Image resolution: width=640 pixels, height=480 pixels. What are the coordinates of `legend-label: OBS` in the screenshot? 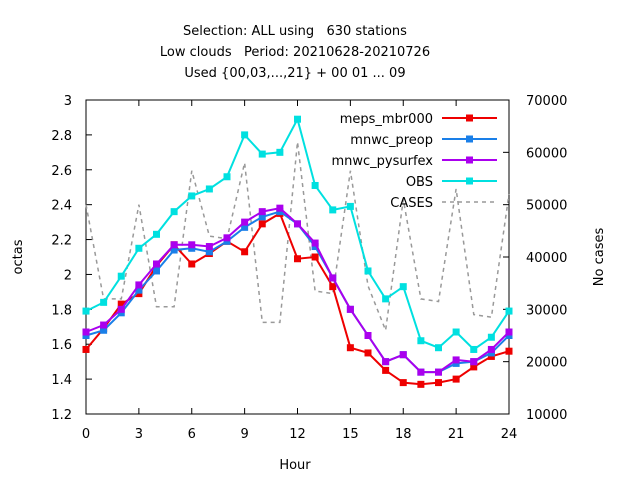 It's located at (419, 182).